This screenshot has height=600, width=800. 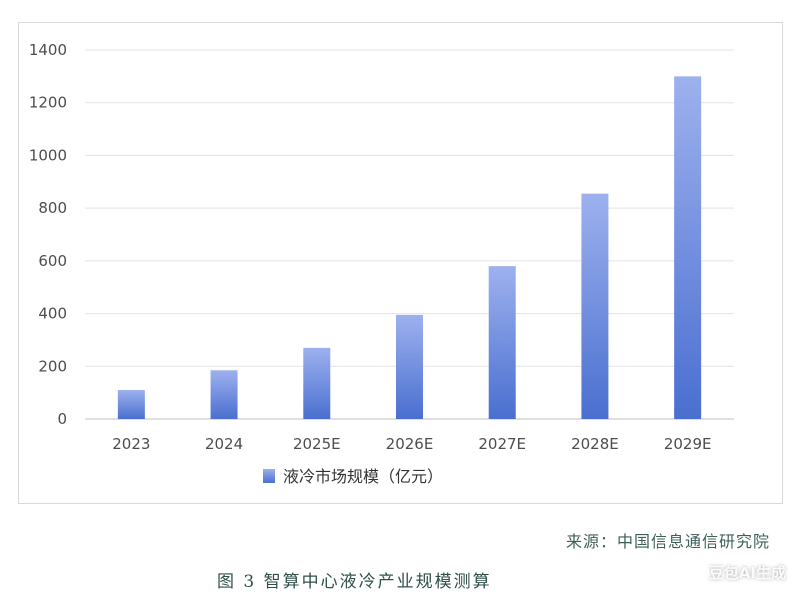 What do you see at coordinates (48, 155) in the screenshot?
I see `y-tick-label: 1000` at bounding box center [48, 155].